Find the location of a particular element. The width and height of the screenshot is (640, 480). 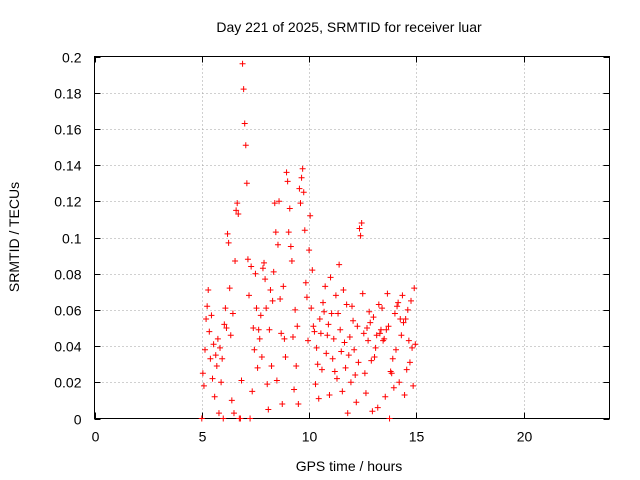

y-tick-label: 0.04 is located at coordinates (67, 347).